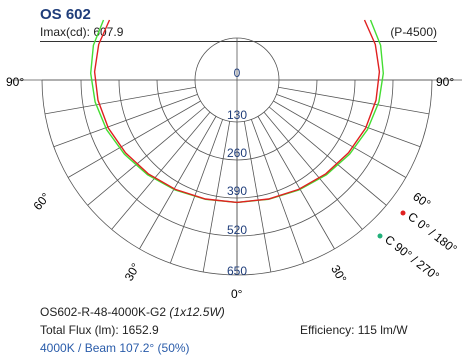 This screenshot has width=467, height=358. What do you see at coordinates (403, 213) in the screenshot?
I see `legend-dot-c0` at bounding box center [403, 213].